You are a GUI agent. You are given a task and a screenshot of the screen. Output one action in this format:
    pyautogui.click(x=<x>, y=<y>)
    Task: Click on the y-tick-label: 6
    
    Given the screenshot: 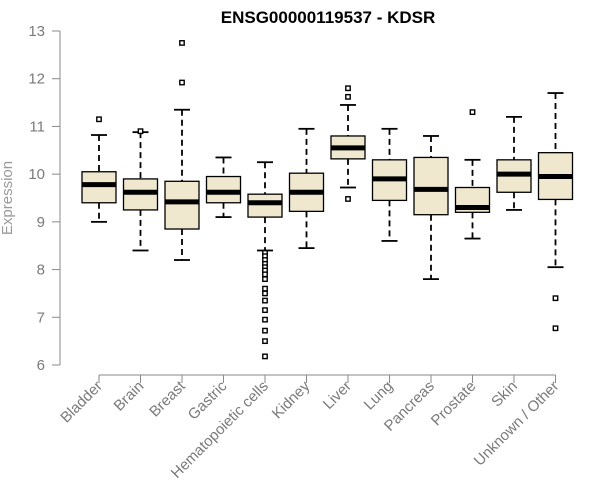 What is the action you would take?
    pyautogui.click(x=41, y=365)
    